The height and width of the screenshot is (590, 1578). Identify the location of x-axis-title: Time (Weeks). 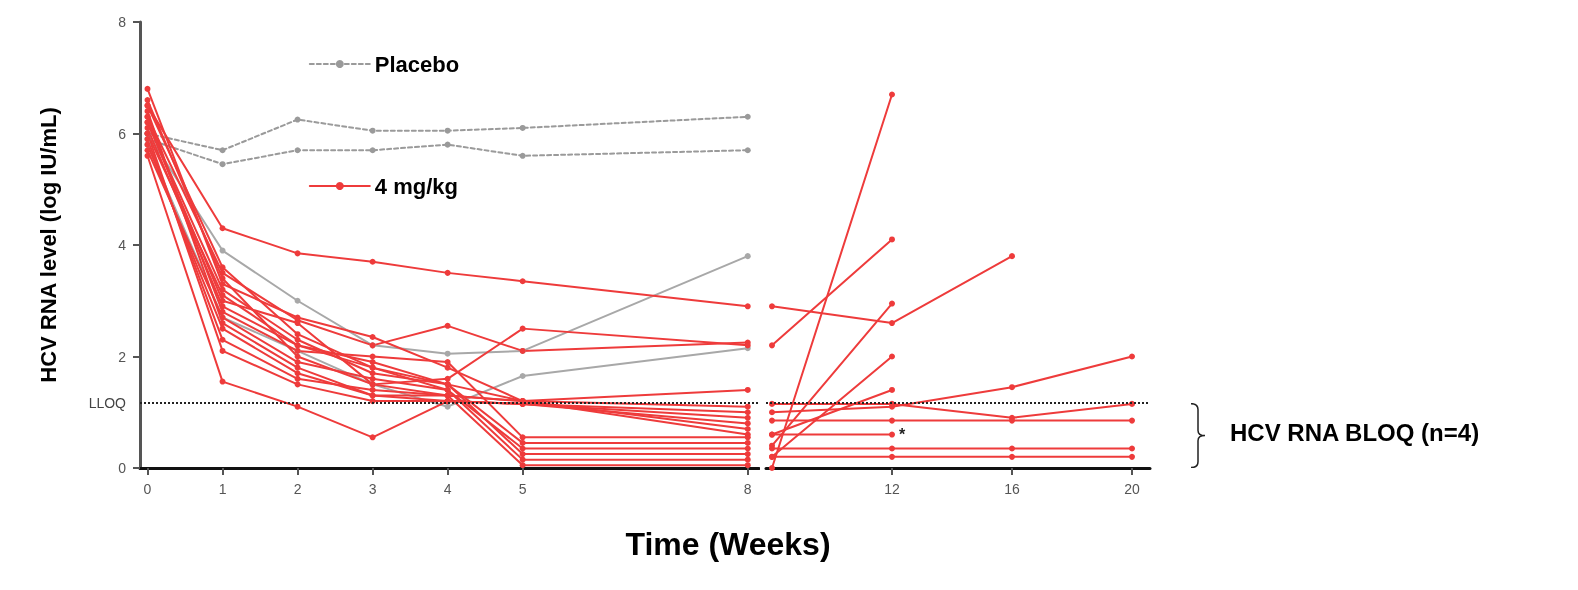
(728, 544).